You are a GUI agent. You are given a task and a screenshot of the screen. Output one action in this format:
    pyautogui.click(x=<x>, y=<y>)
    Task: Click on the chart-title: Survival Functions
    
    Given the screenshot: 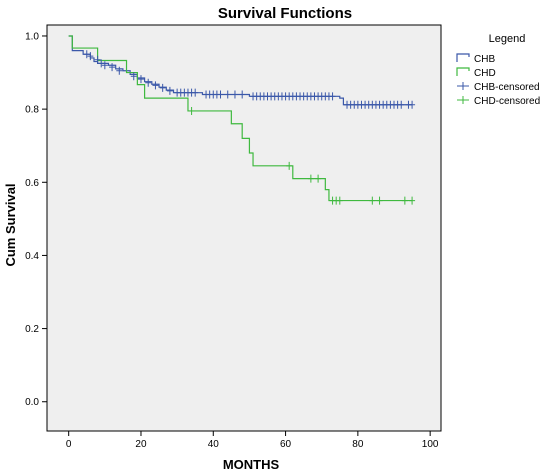 What is the action you would take?
    pyautogui.click(x=285, y=13)
    